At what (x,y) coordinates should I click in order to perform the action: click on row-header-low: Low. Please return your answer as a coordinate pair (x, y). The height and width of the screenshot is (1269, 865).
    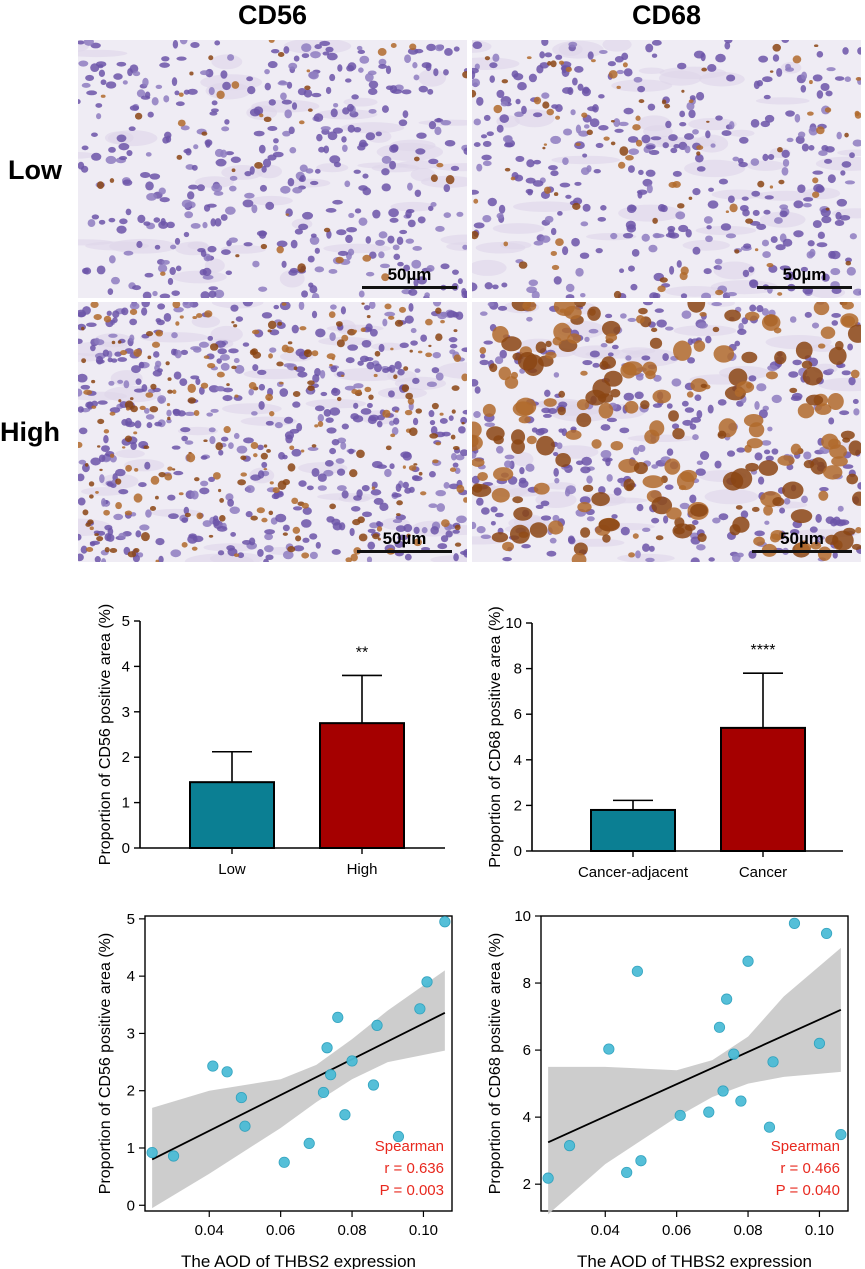
    Looking at the image, I should click on (35, 170).